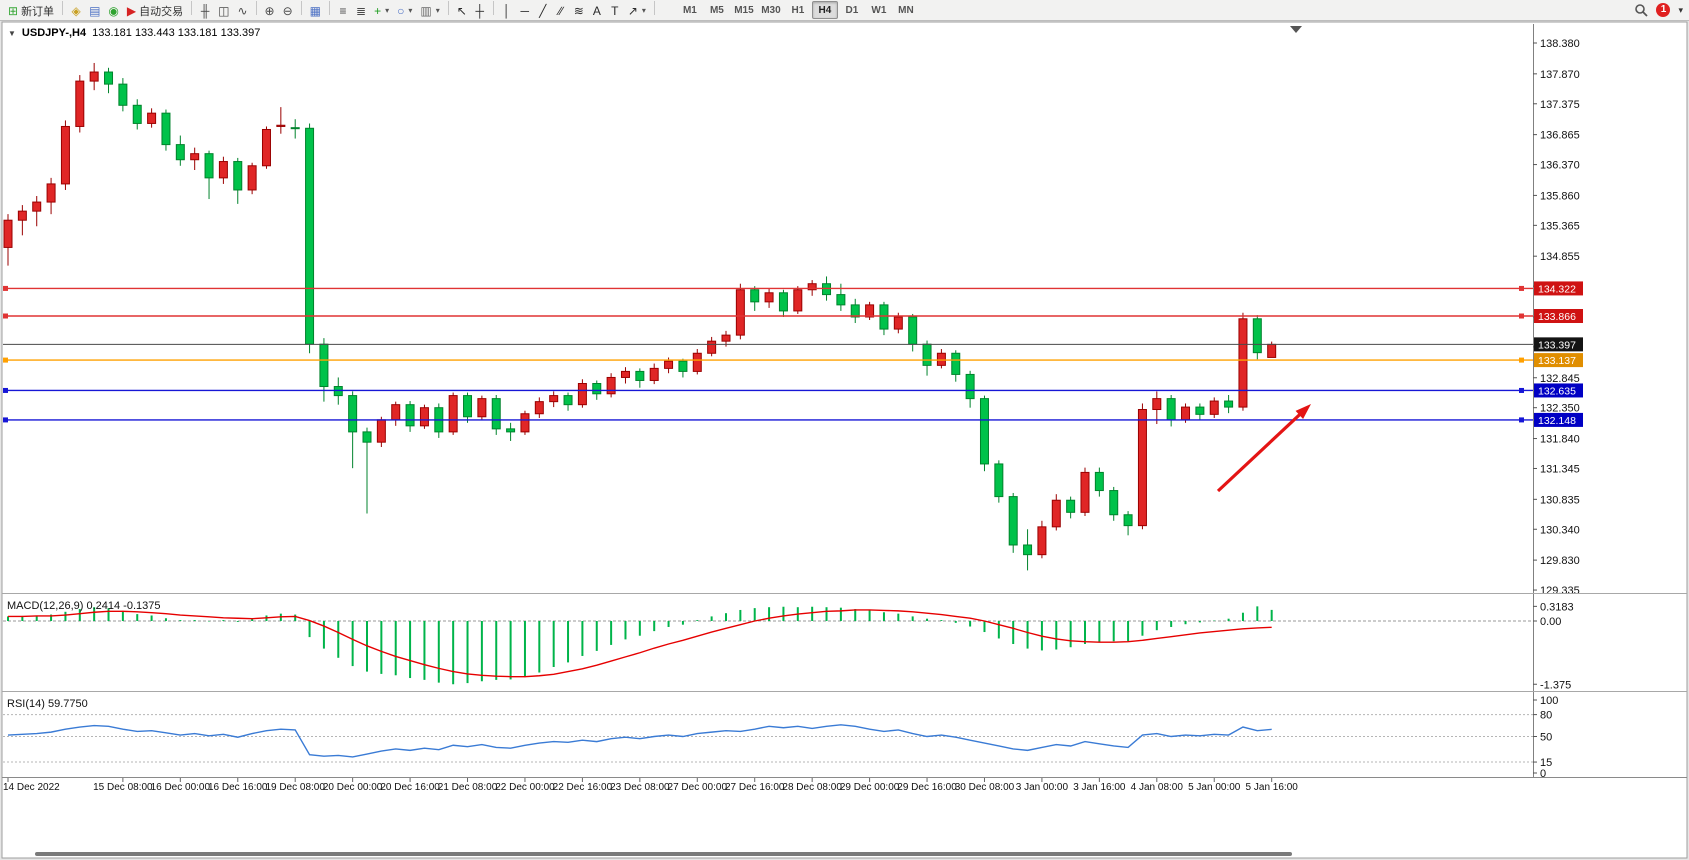 This screenshot has height=860, width=1689. What do you see at coordinates (615, 11) in the screenshot?
I see `label-icon: T` at bounding box center [615, 11].